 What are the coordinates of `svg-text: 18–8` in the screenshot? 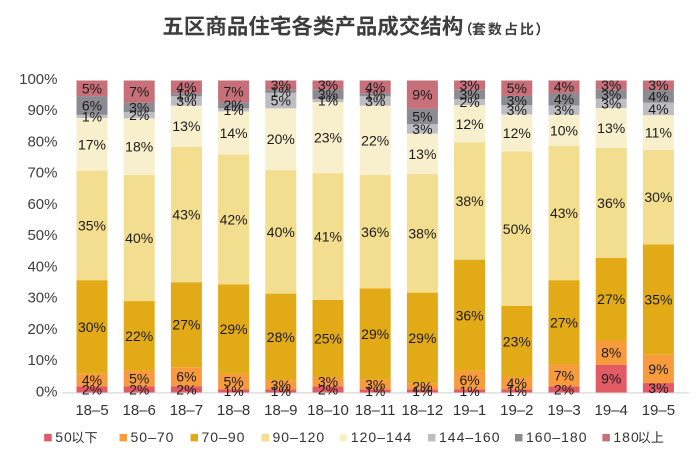 It's located at (233, 410).